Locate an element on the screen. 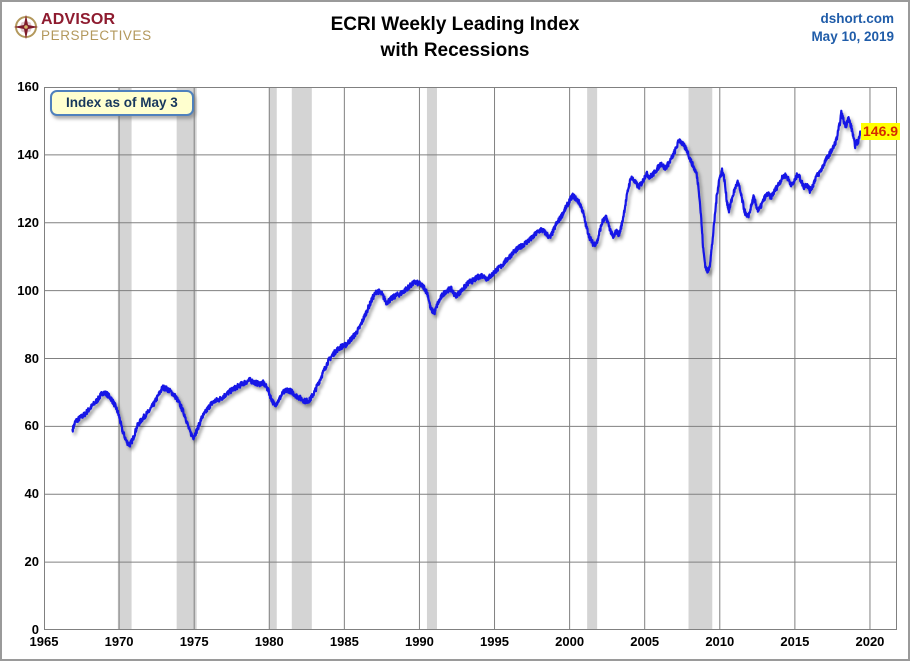 This screenshot has width=910, height=661. logo-text: ADVISOR PERSPECTIVES is located at coordinates (96, 27).